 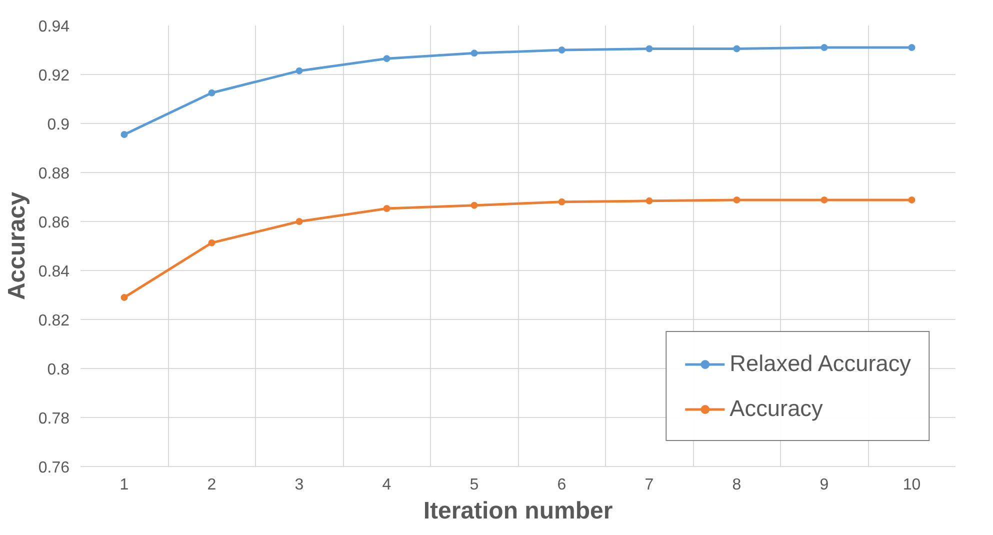 What do you see at coordinates (737, 485) in the screenshot?
I see `x-tick-label: 8` at bounding box center [737, 485].